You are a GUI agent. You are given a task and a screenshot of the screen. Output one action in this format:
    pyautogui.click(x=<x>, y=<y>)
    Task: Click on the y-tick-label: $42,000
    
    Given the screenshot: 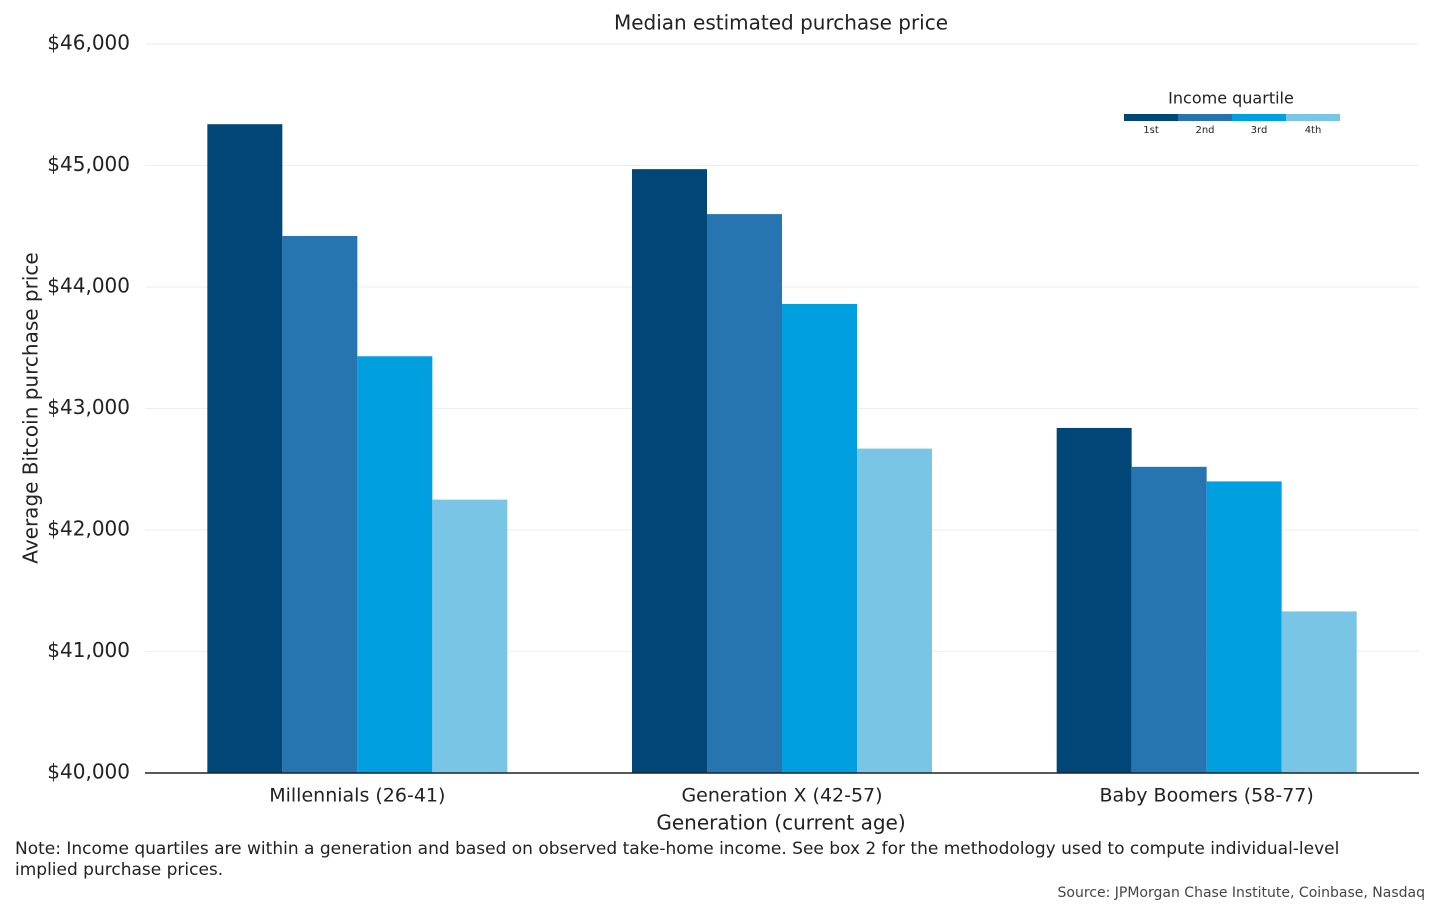 What is the action you would take?
    pyautogui.click(x=88, y=529)
    